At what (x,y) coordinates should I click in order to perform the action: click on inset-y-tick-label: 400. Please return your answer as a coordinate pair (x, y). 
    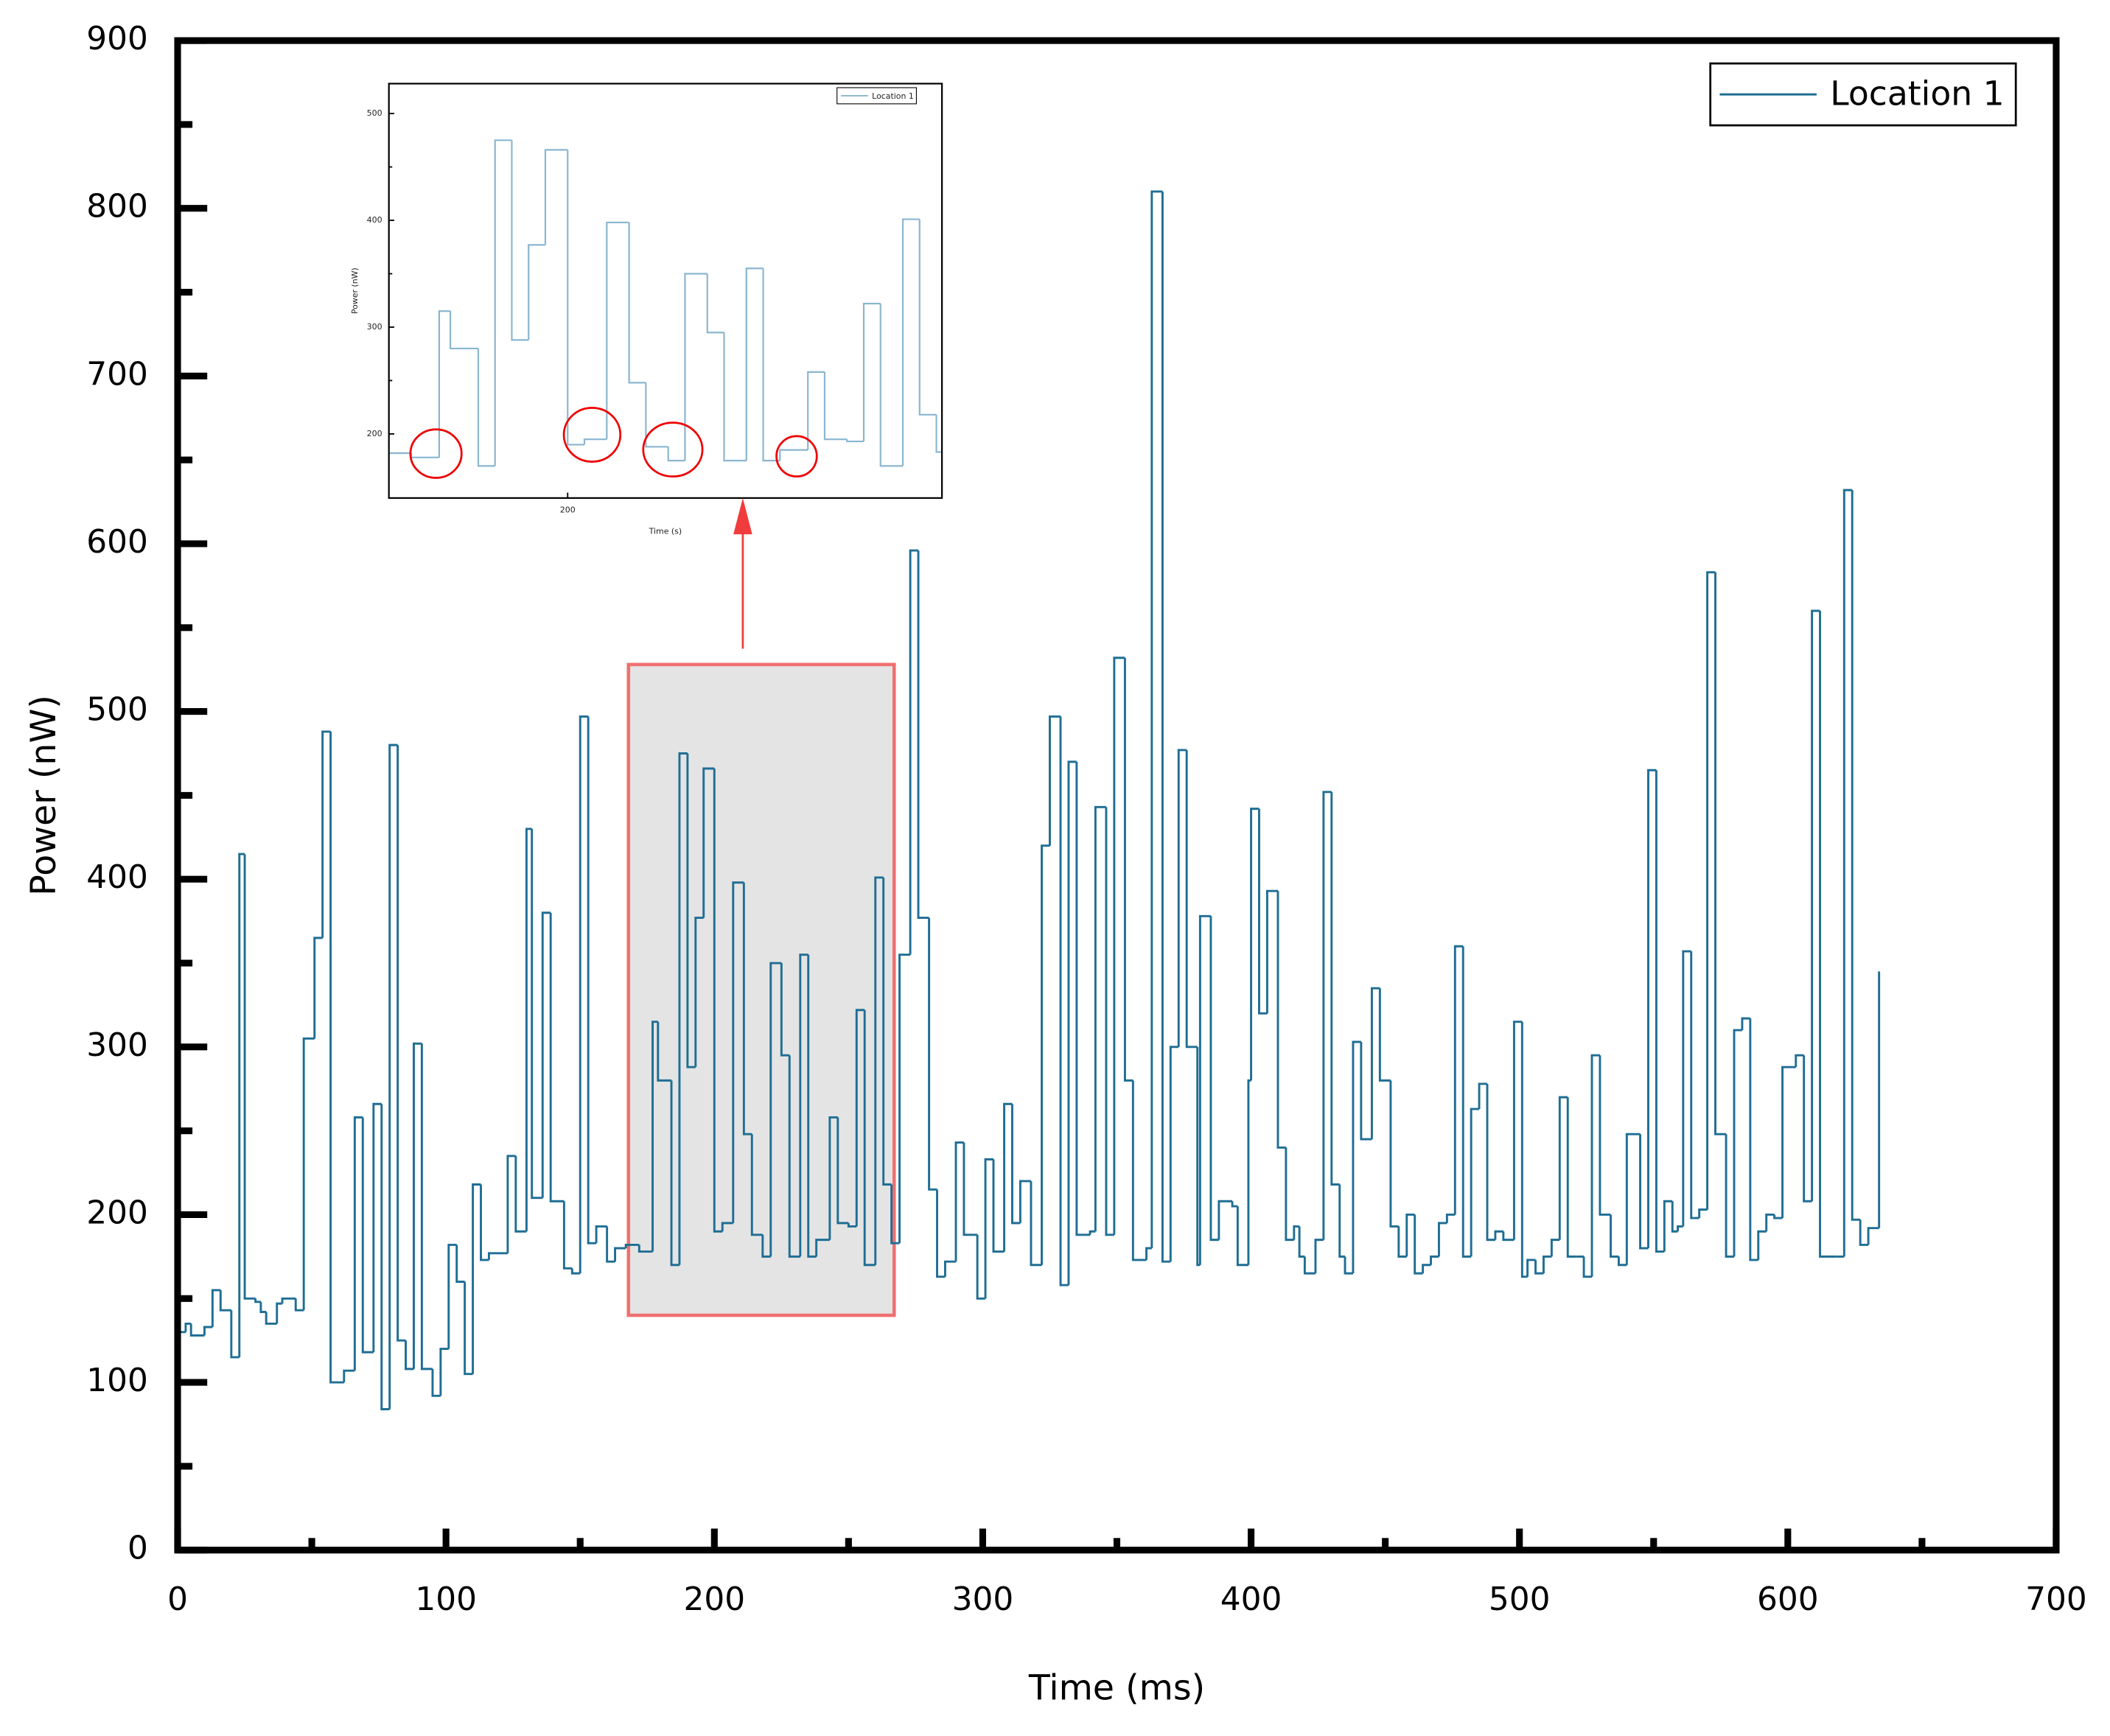
    Looking at the image, I should click on (374, 220).